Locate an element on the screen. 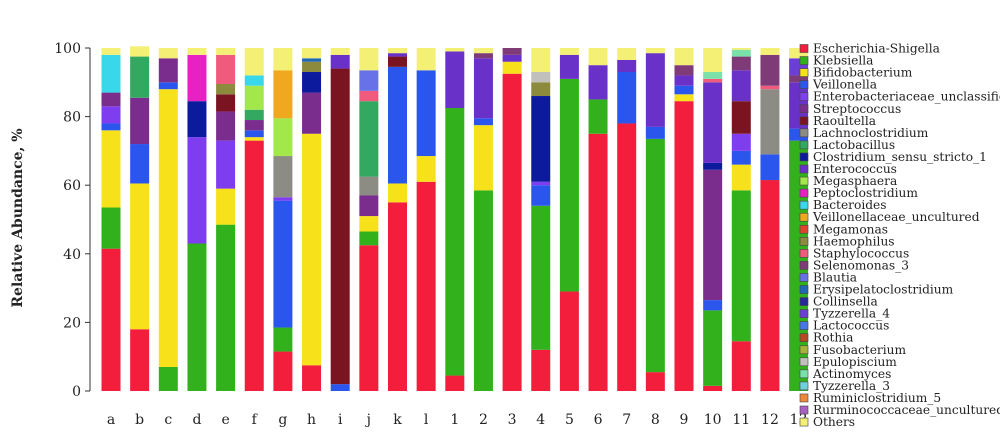  bar-stack-i is located at coordinates (340, 219).